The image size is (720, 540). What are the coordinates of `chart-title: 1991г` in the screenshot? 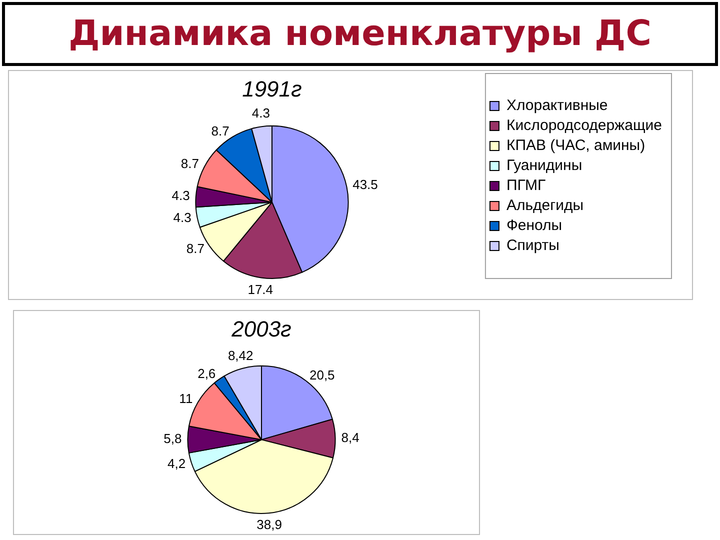 It's located at (272, 89).